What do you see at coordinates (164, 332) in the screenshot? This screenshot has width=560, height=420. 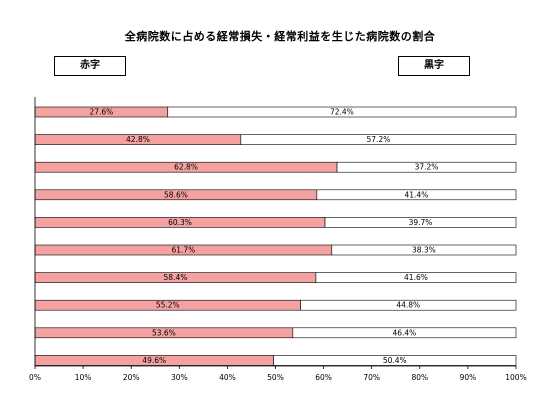 I see `label-deficit-9: 53.6%` at bounding box center [164, 332].